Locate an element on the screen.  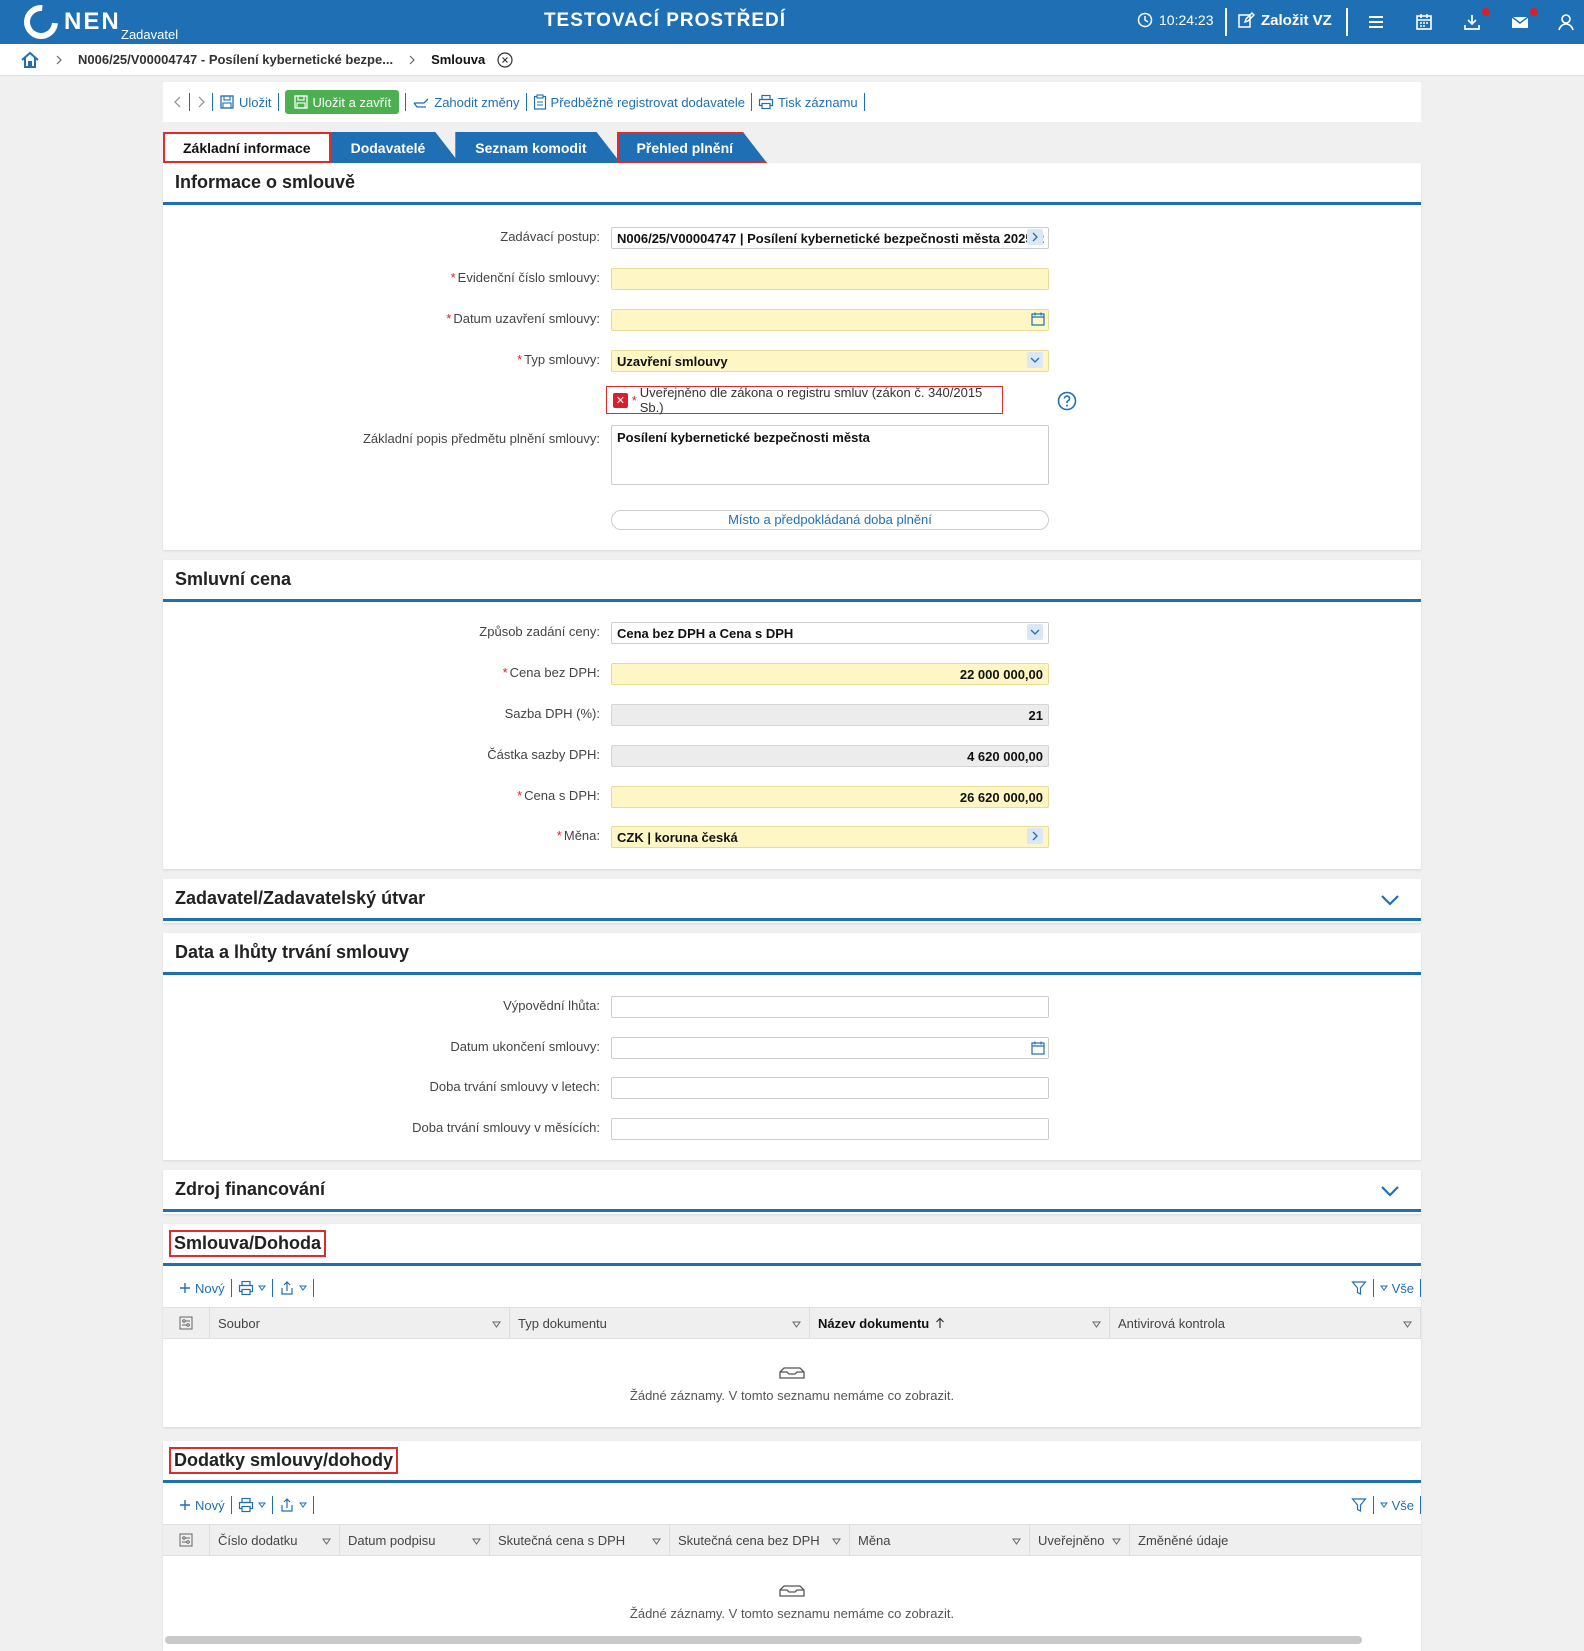
column-header-signature-date: Datum podpisu is located at coordinates (415, 1540).